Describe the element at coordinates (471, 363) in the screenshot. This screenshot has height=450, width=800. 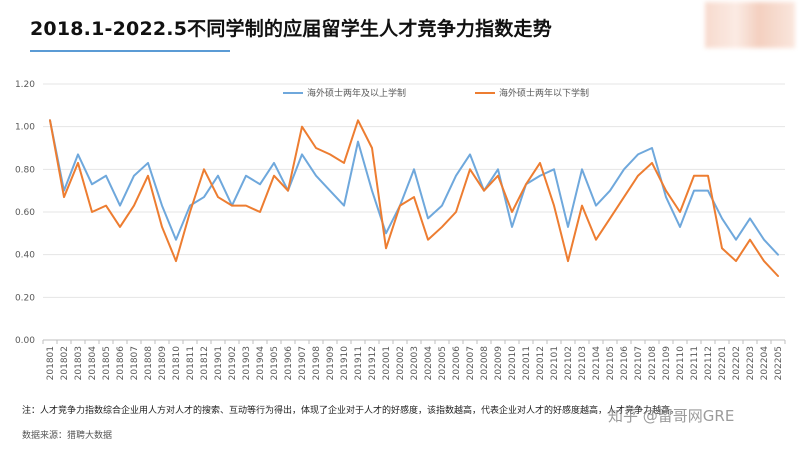
I see `x-tick-label: 202007` at that location.